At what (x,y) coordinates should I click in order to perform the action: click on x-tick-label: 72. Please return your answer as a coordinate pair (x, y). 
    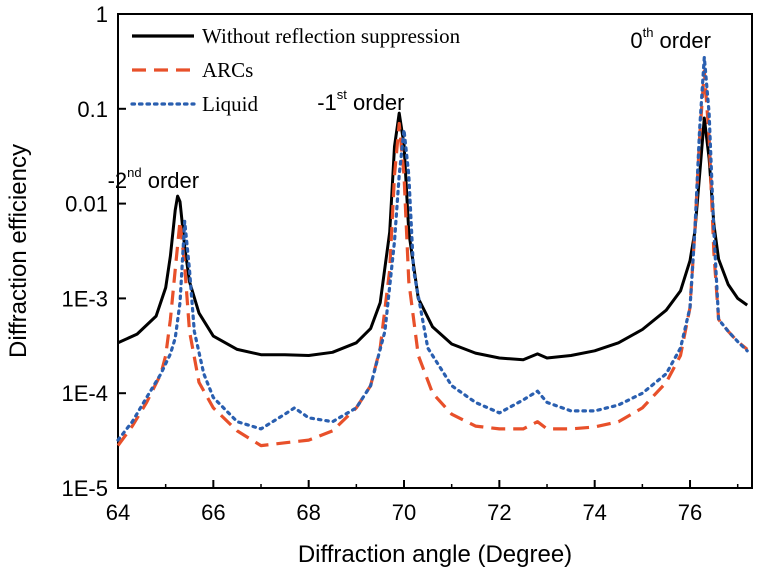
    Looking at the image, I should click on (499, 512).